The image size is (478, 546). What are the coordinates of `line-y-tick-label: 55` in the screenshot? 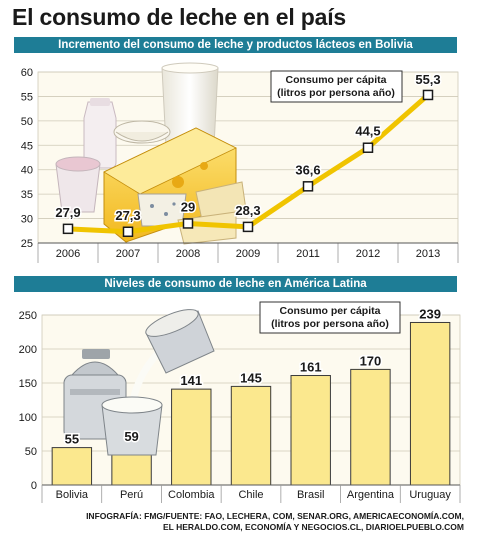 It's located at (27, 97).